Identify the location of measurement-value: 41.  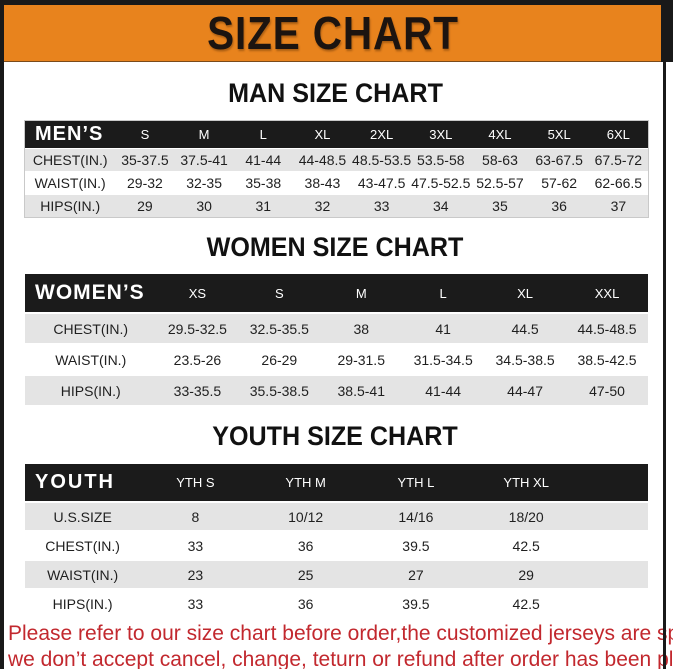
(443, 327).